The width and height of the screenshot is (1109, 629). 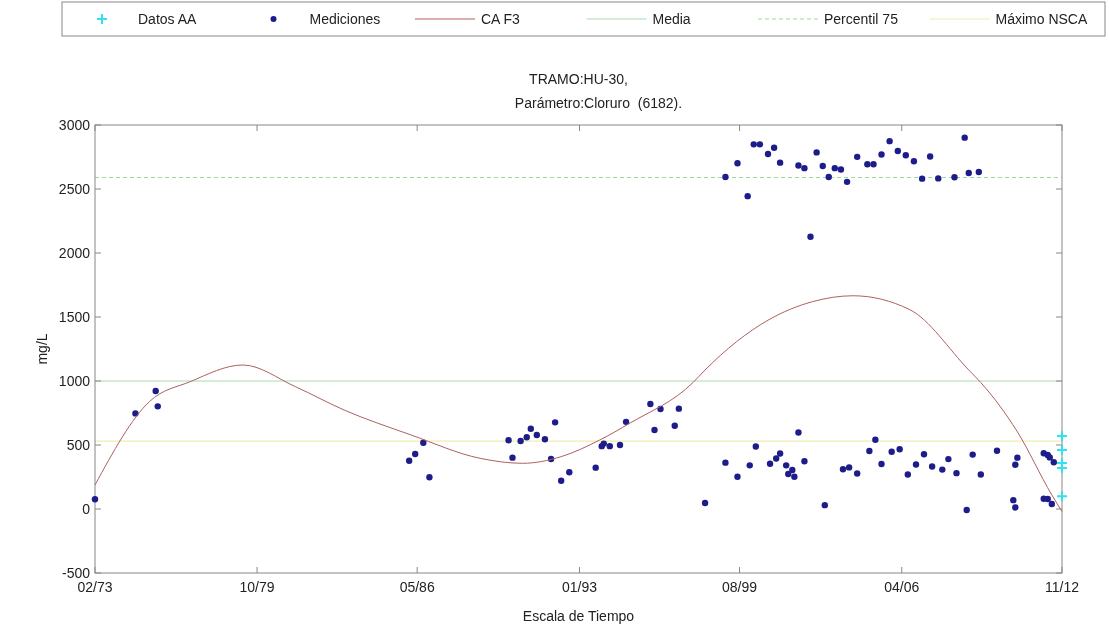 What do you see at coordinates (671, 19) in the screenshot?
I see `legend-label: Media` at bounding box center [671, 19].